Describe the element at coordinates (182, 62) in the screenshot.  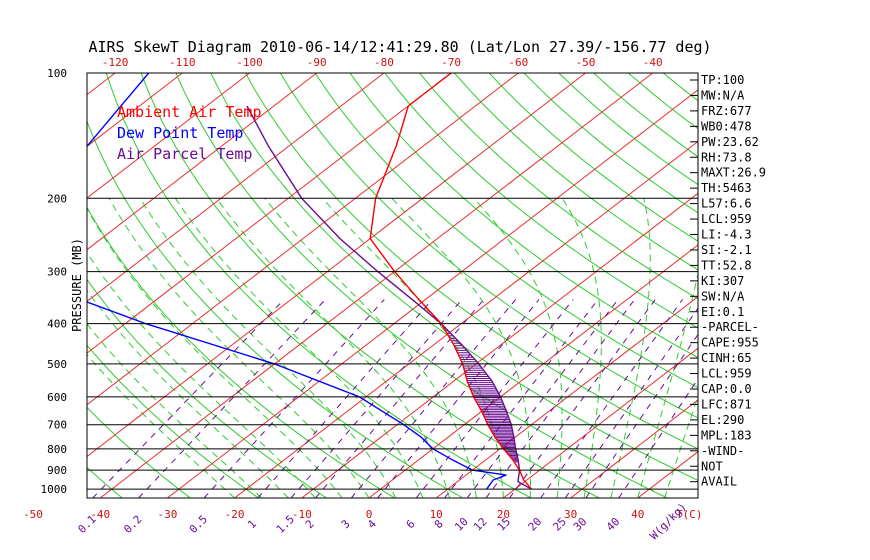
I see `top-temp-tick-label: -110` at that location.